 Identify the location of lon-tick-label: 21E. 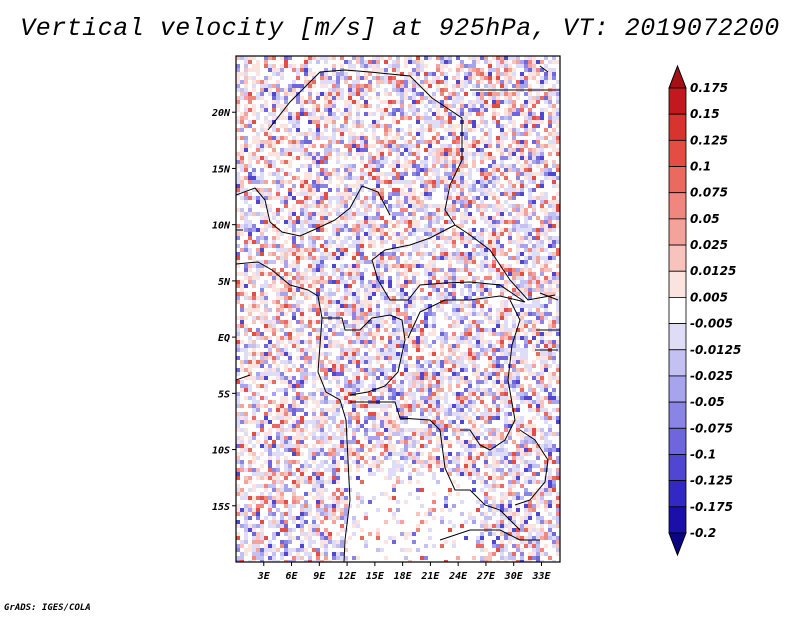
(430, 576).